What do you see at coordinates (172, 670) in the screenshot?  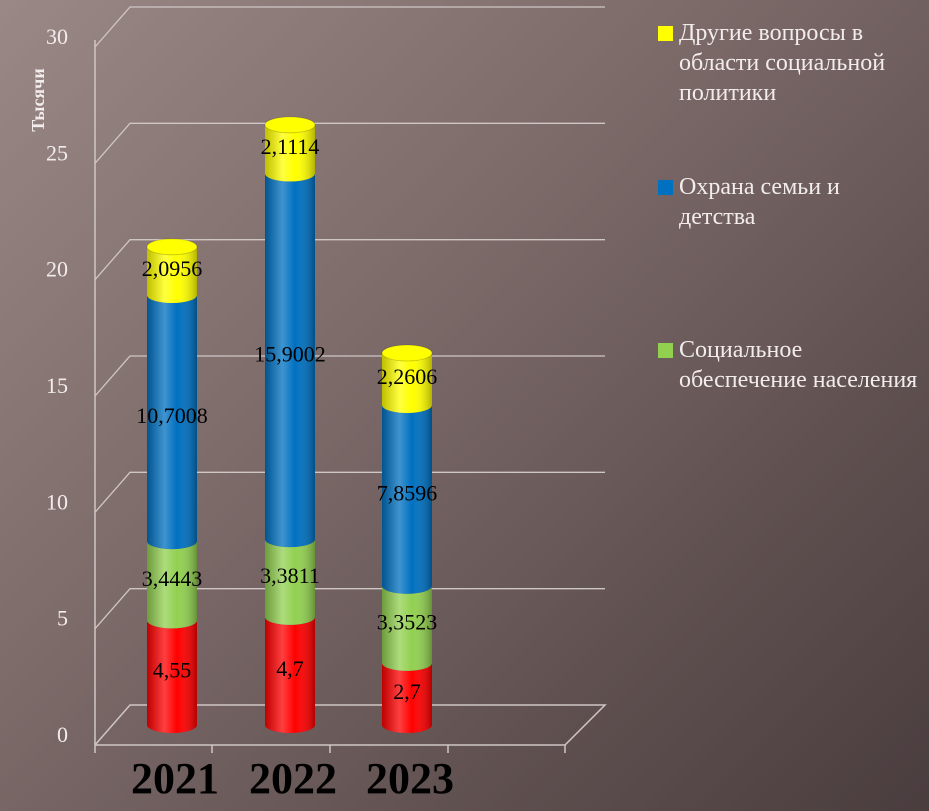 I see `data-label: 4,55` at bounding box center [172, 670].